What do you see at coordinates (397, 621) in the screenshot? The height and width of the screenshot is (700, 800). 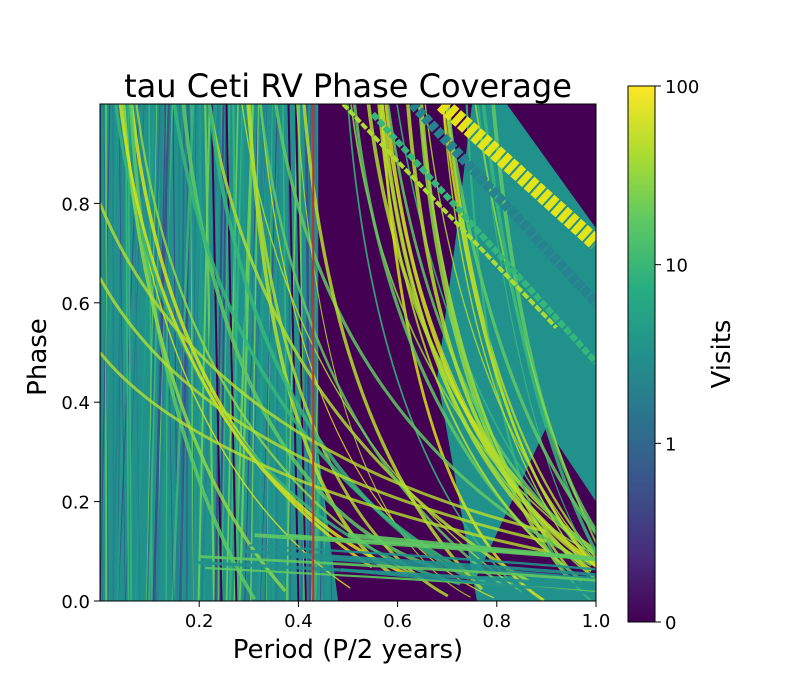 I see `x-tick-label: 0.6` at bounding box center [397, 621].